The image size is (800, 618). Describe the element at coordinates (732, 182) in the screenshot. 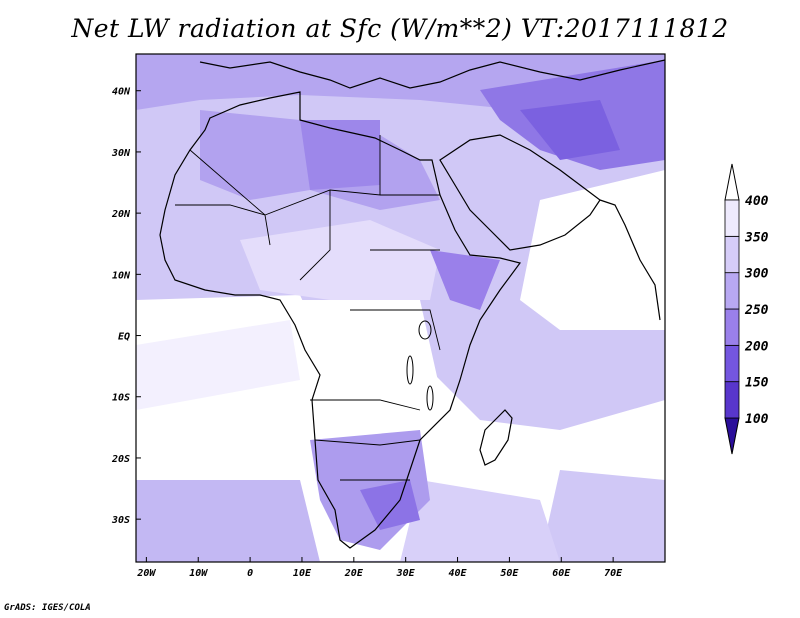

I see `colorbar-max-arrow` at that location.